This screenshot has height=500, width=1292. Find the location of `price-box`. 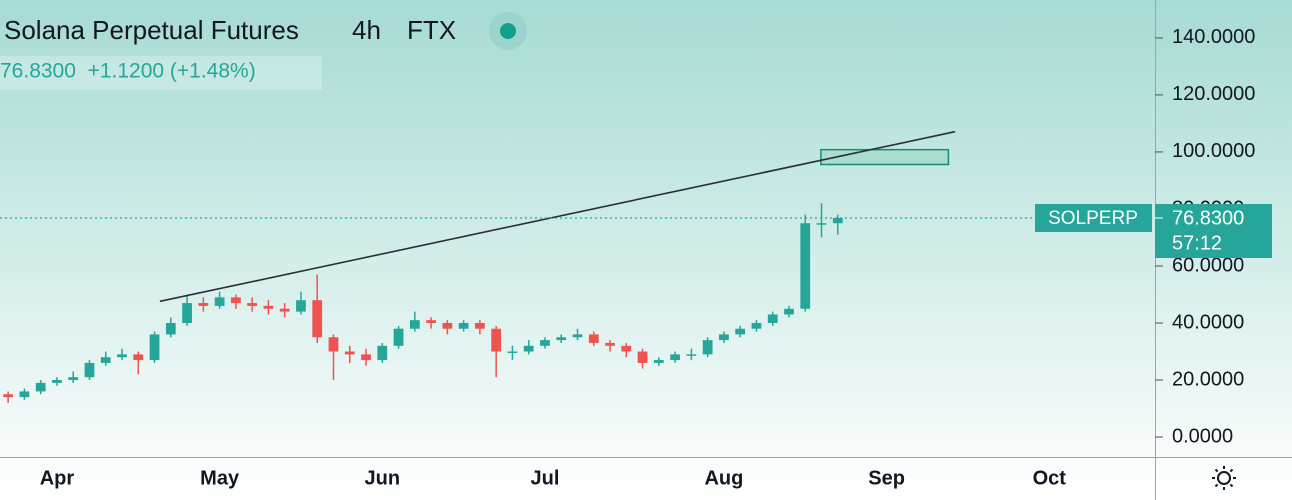

price-box is located at coordinates (161, 73).